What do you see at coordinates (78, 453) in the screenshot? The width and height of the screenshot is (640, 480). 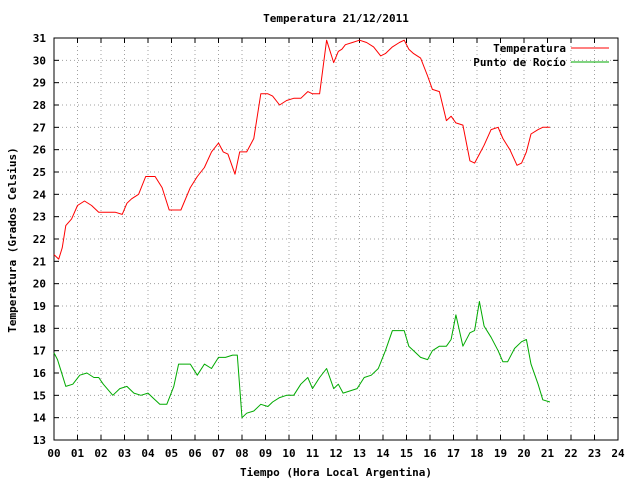 I see `x-tick-label: 01` at bounding box center [78, 453].